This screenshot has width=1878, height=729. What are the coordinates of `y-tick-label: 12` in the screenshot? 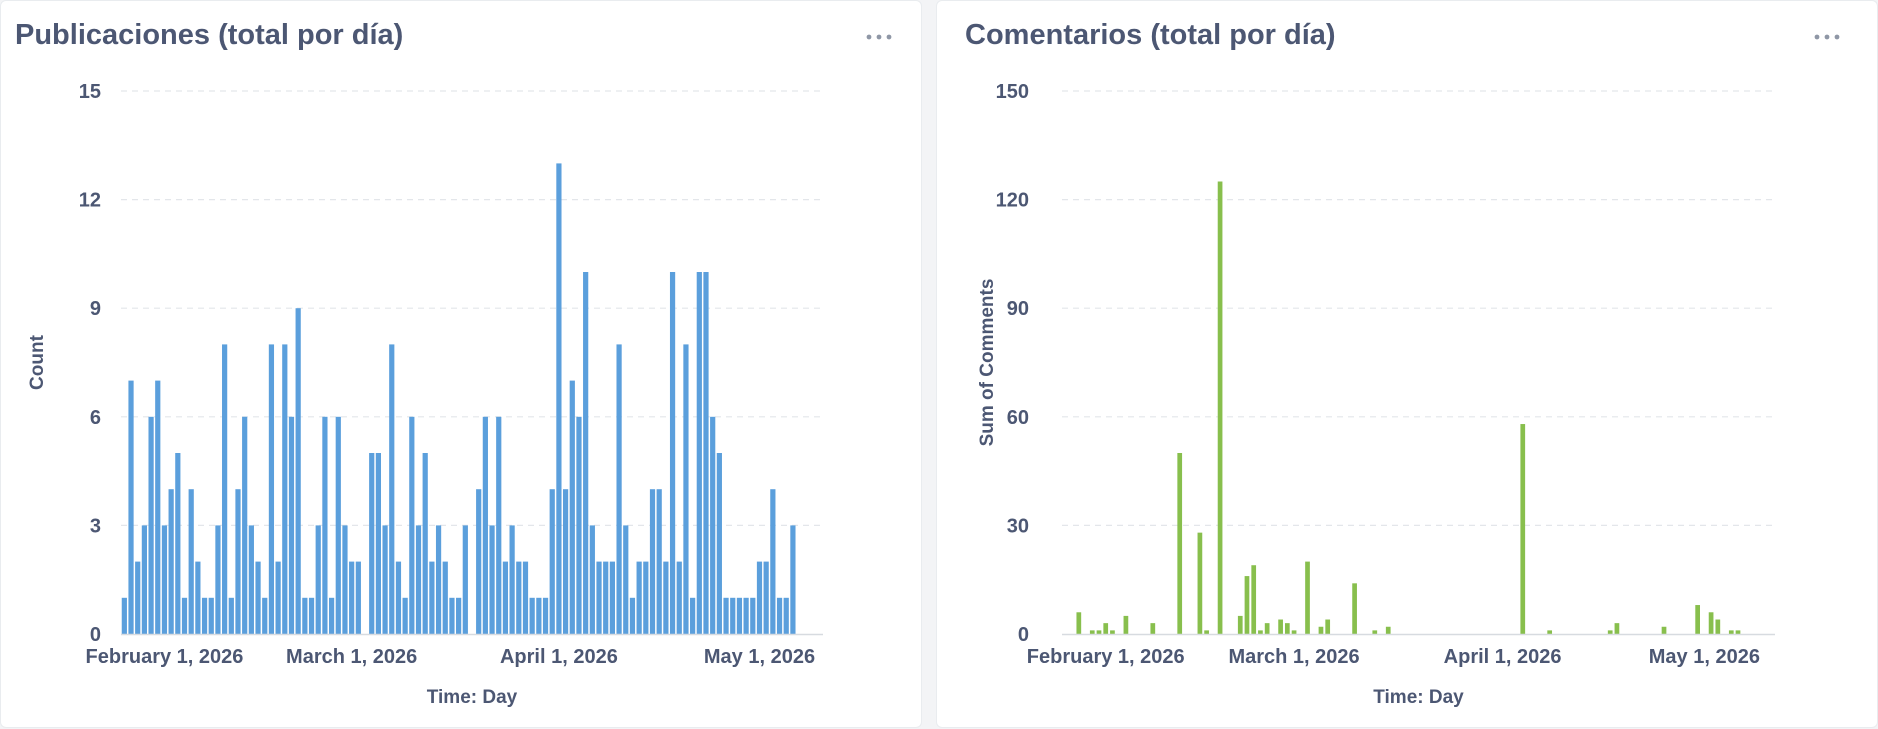 It's located at (90, 201).